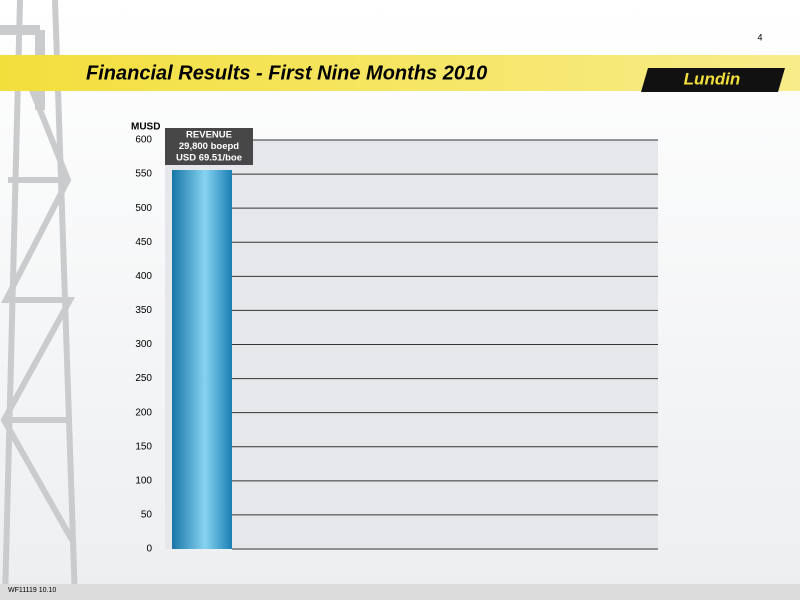 The image size is (800, 600). What do you see at coordinates (149, 549) in the screenshot?
I see `y-tick-label: 0` at bounding box center [149, 549].